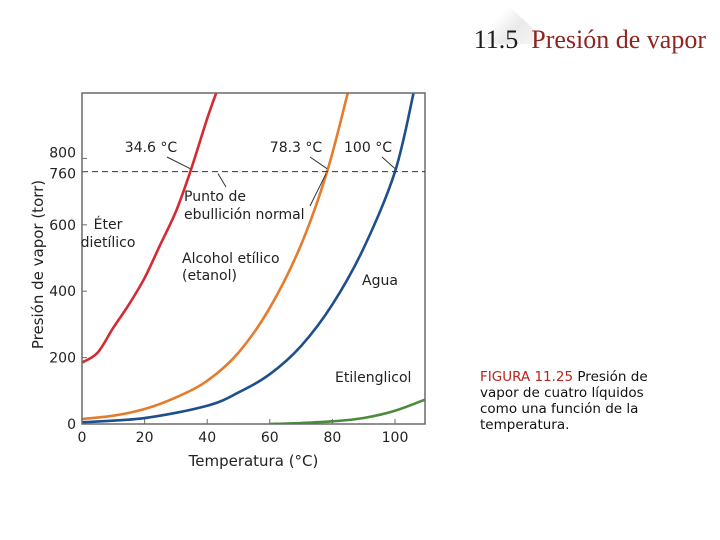 The height and width of the screenshot is (540, 720). I want to click on series-label-ethanol-line2: (etanol), so click(209, 276).